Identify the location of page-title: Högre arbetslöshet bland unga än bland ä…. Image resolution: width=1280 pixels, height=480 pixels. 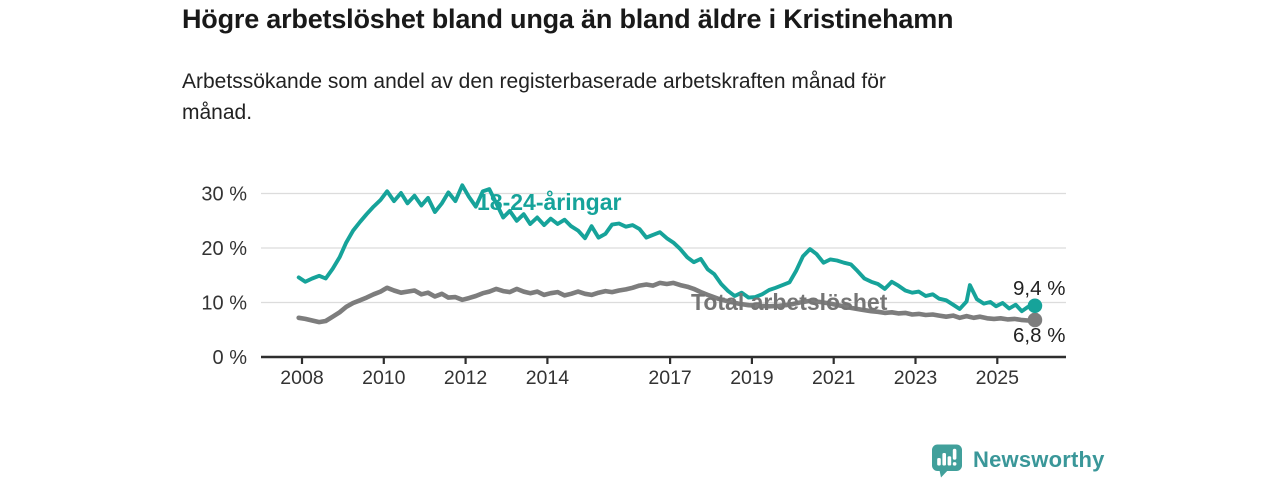
(568, 19).